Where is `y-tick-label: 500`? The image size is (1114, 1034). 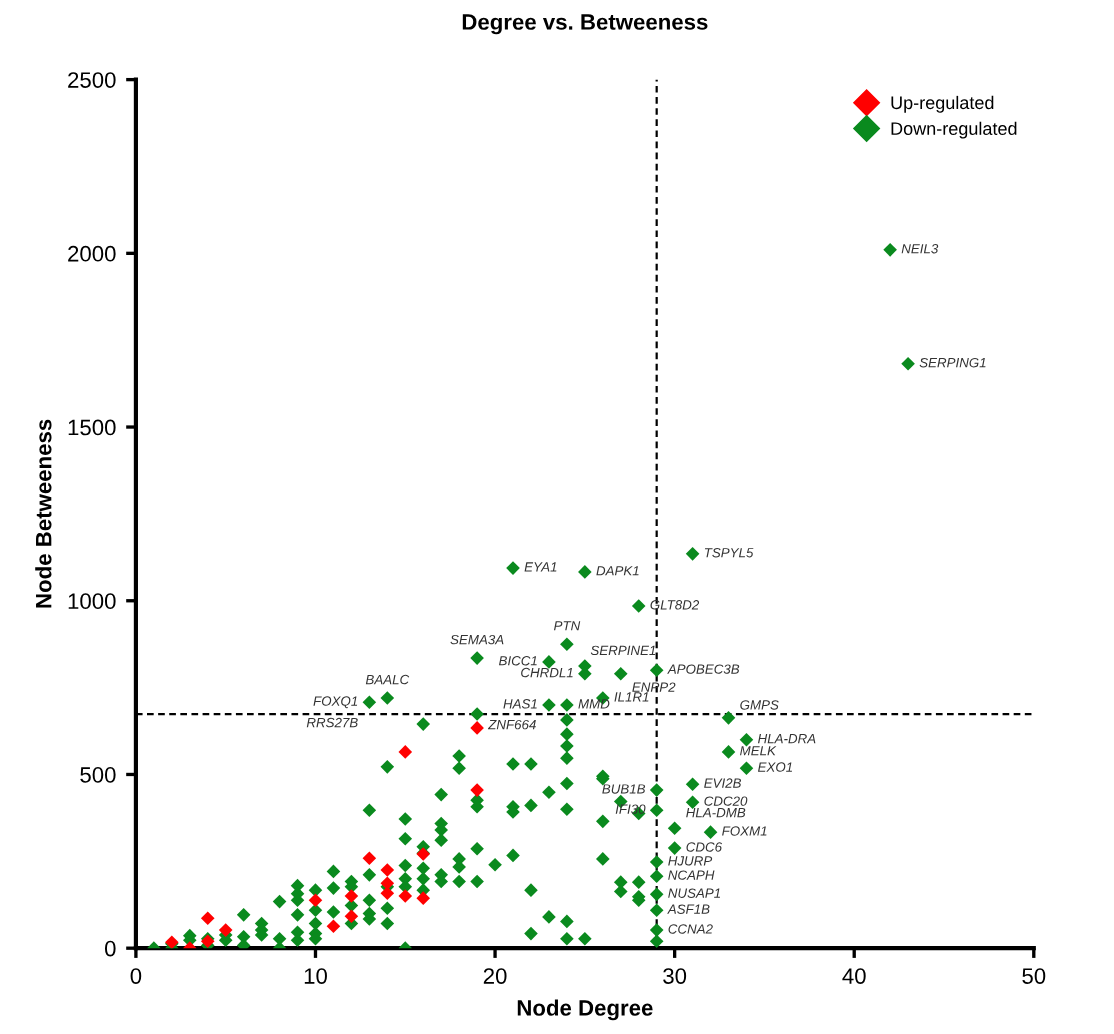
y-tick-label: 500 is located at coordinates (98, 775).